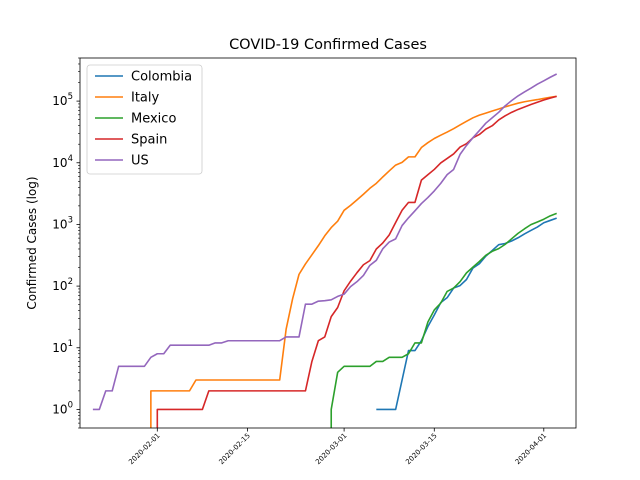 This screenshot has height=480, width=640. I want to click on legend: Colombia Italy Mexico Spain US, so click(144, 119).